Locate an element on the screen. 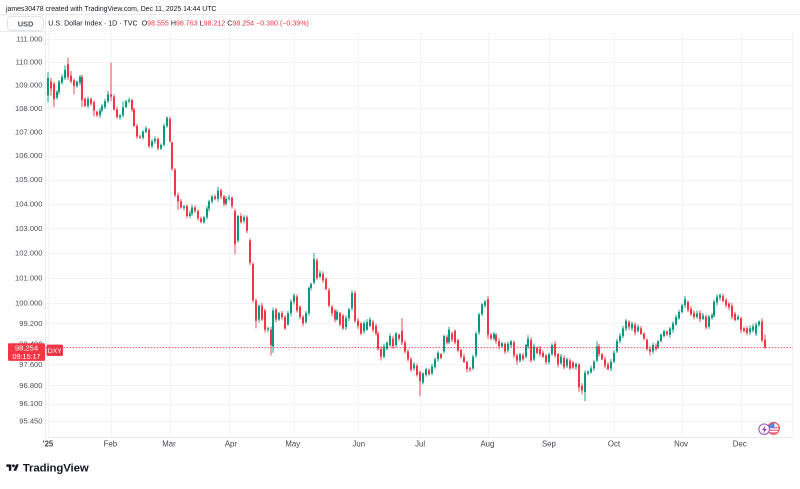  svg-text: TradingView is located at coordinates (56, 469).